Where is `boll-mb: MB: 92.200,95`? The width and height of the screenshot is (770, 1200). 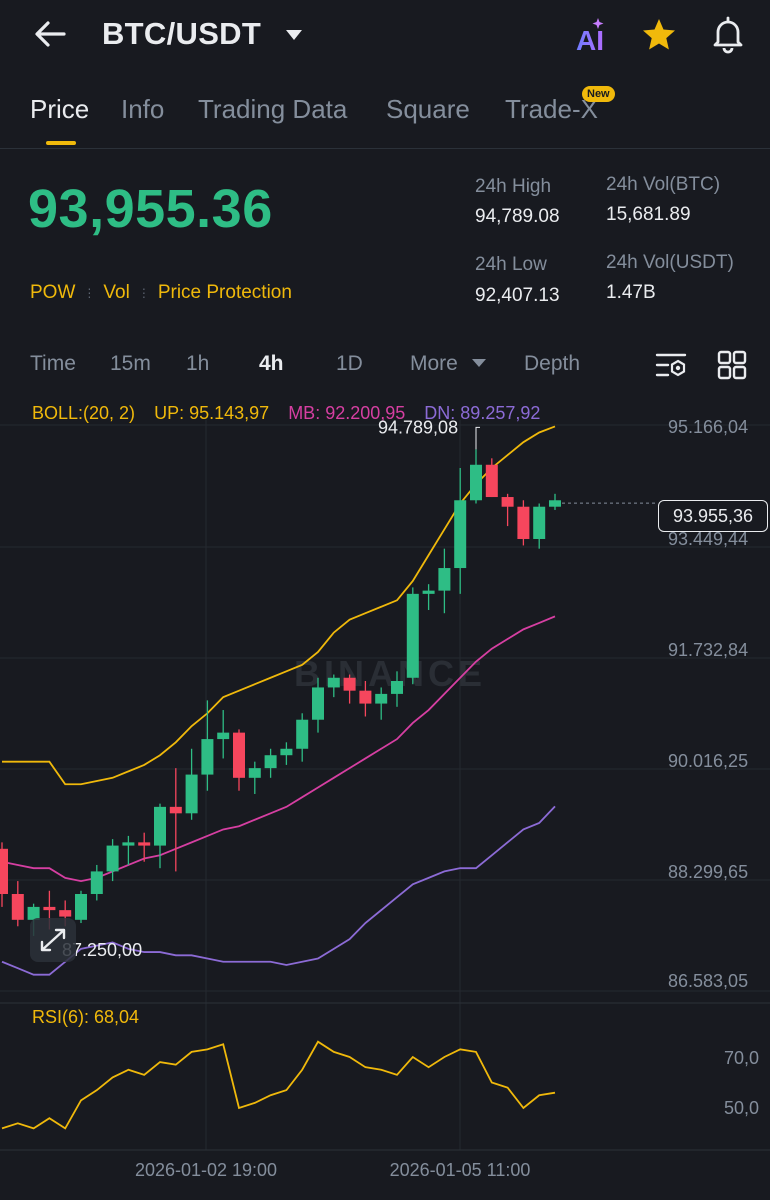 boll-mb: MB: 92.200,95 is located at coordinates (347, 413).